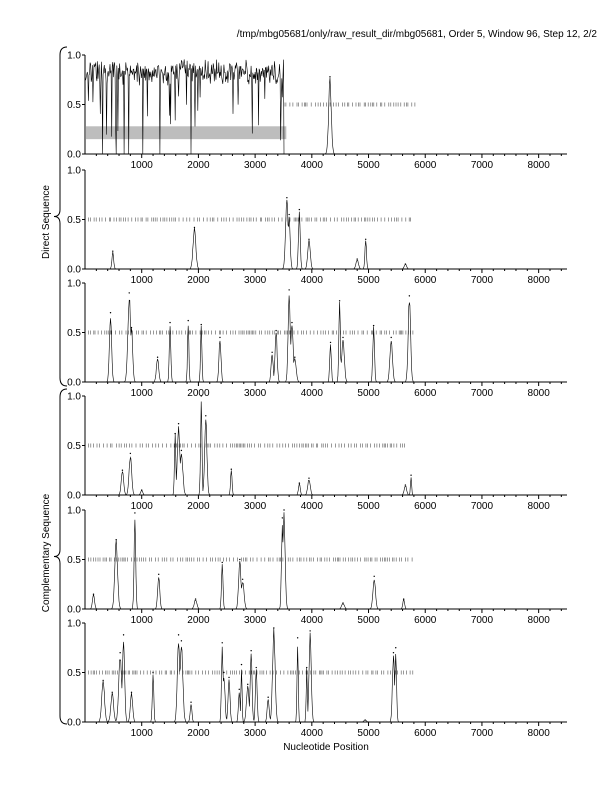  What do you see at coordinates (326, 747) in the screenshot?
I see `x-axis-label: Nucleotide Position` at bounding box center [326, 747].